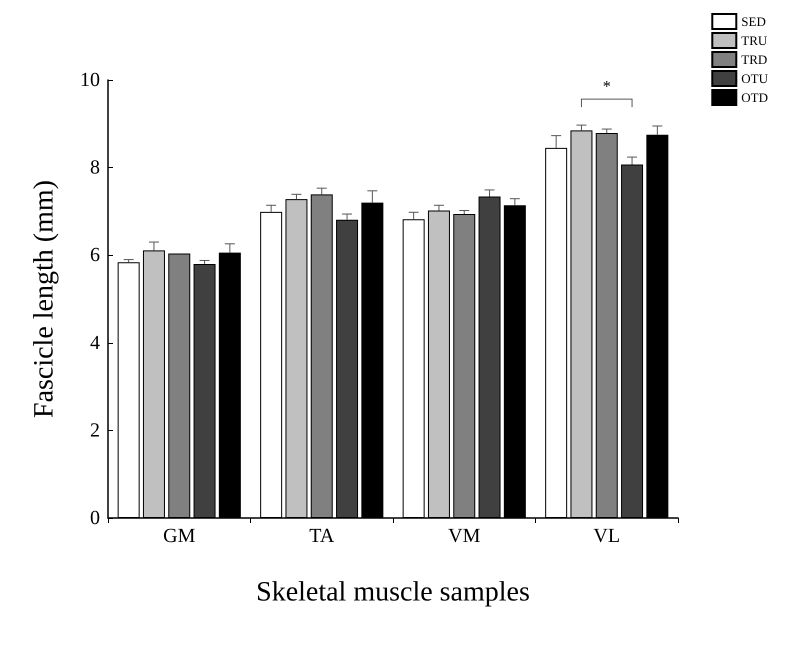  What do you see at coordinates (95, 430) in the screenshot?
I see `y-tick-label: 2` at bounding box center [95, 430].